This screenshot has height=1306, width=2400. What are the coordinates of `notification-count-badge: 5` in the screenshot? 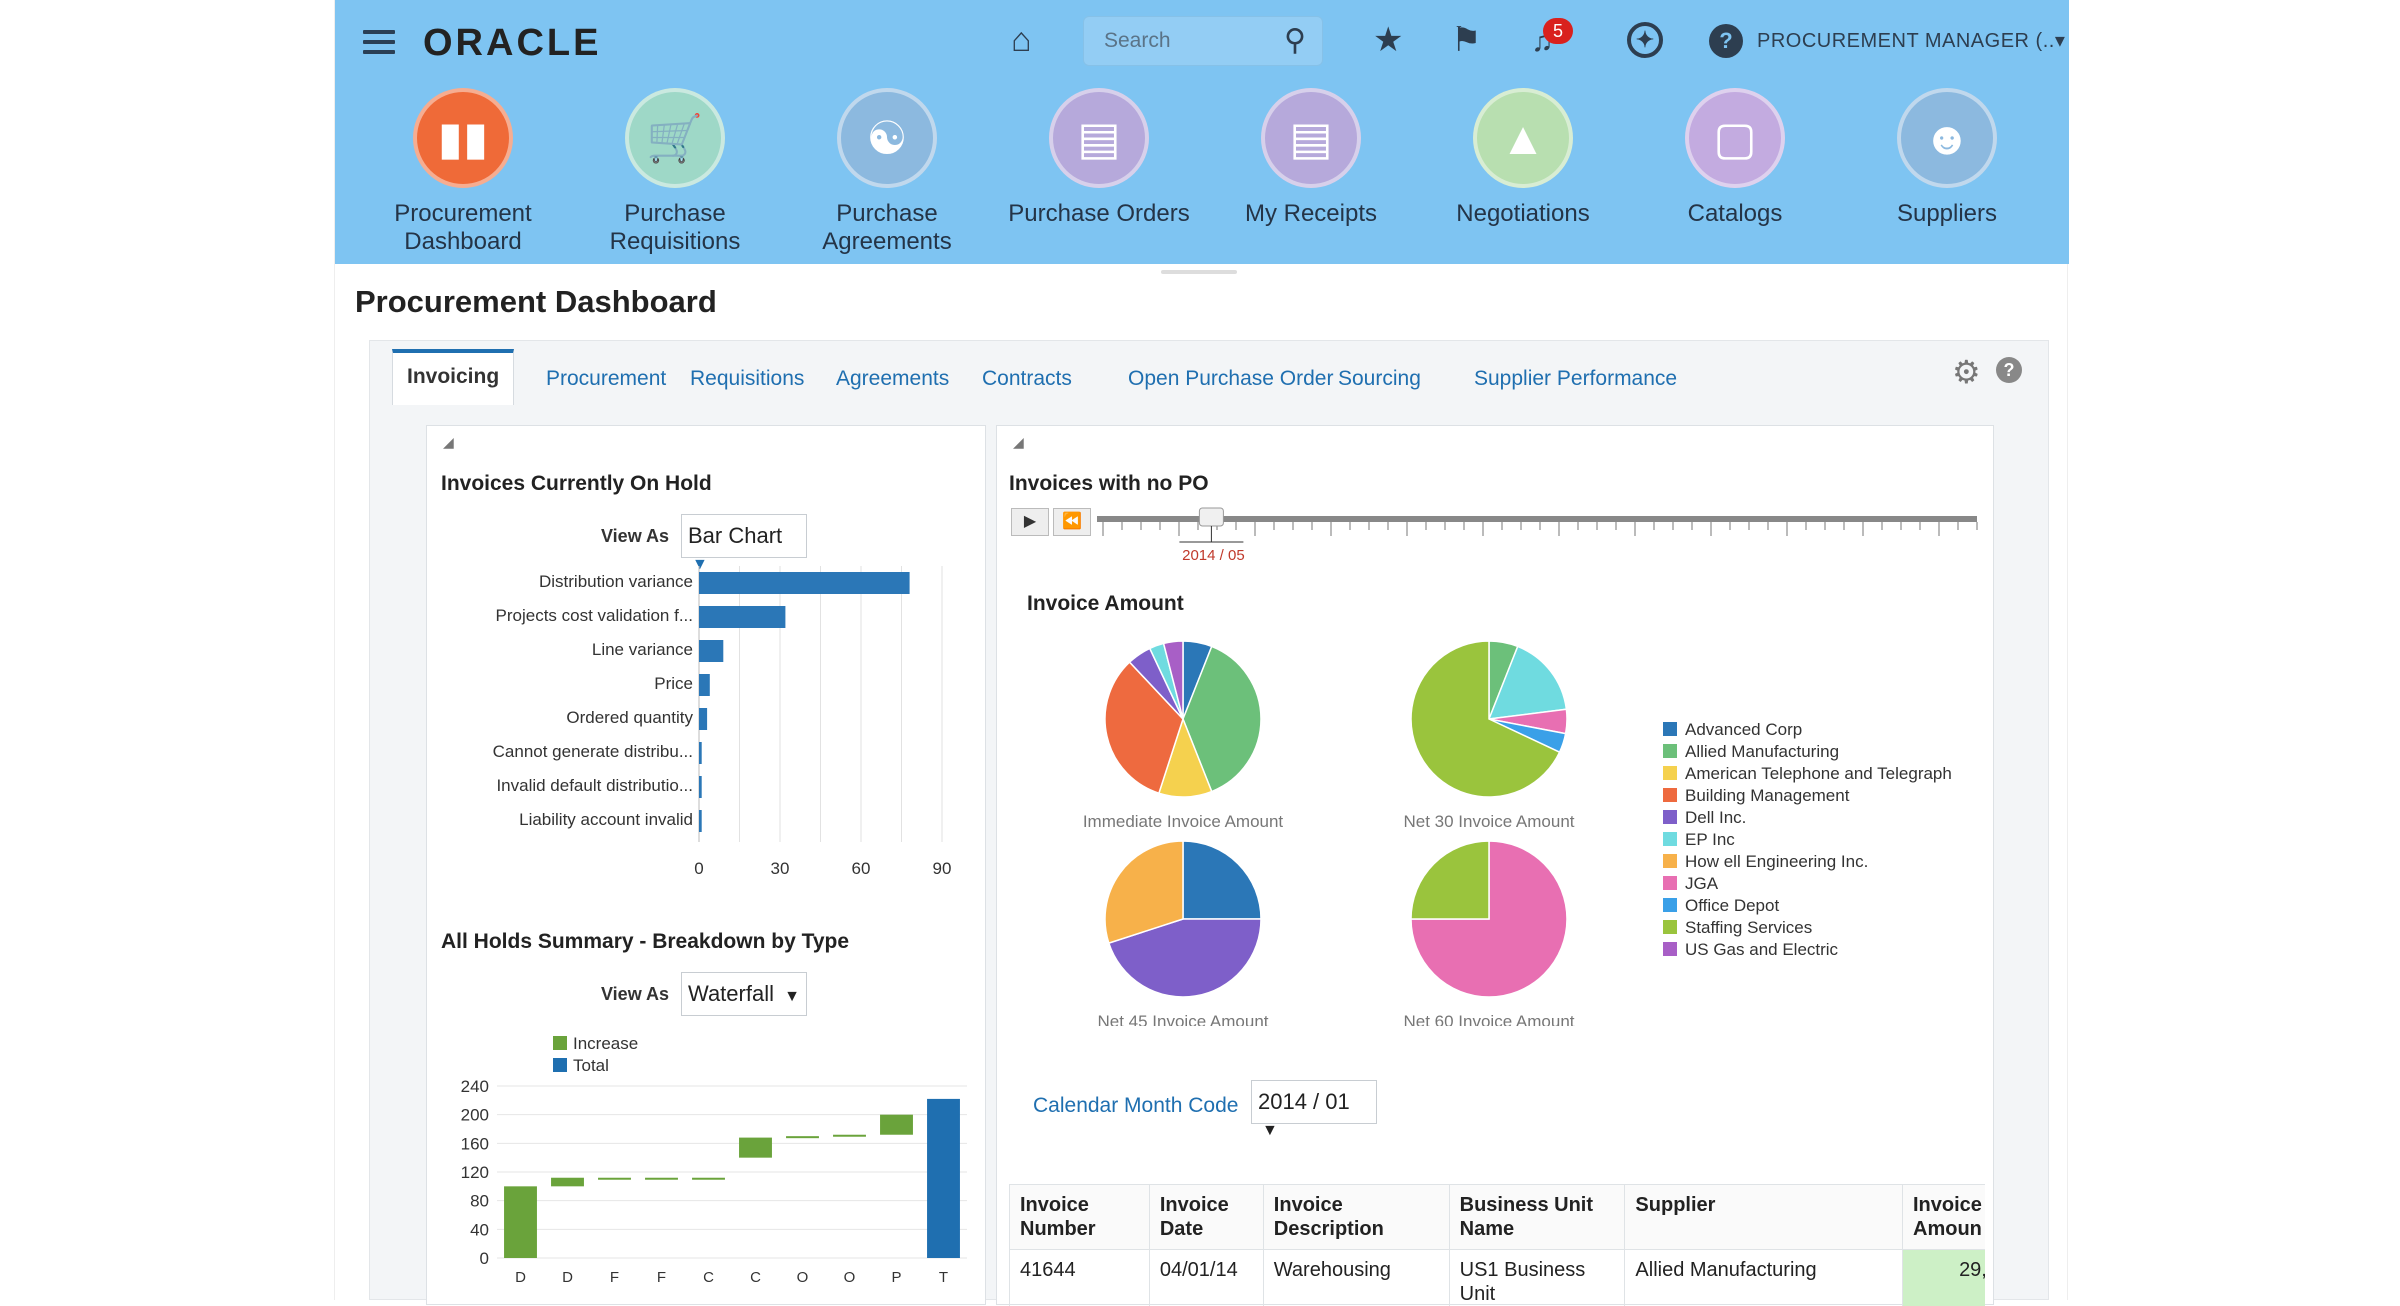 It's located at (1558, 31).